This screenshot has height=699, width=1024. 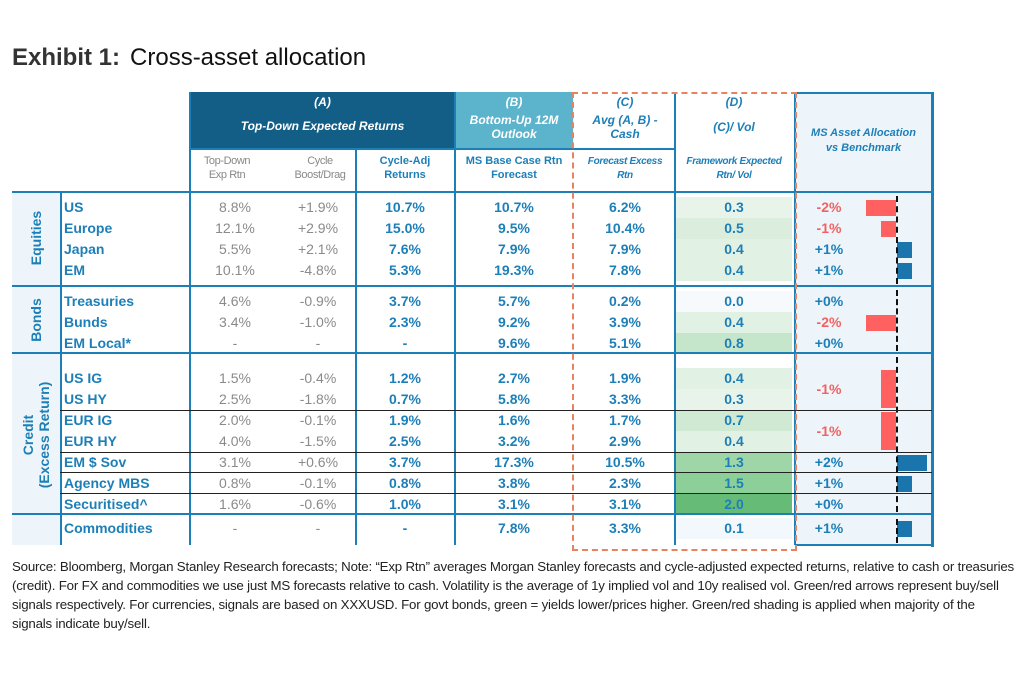 I want to click on row-name: Securitised^, so click(x=106, y=504).